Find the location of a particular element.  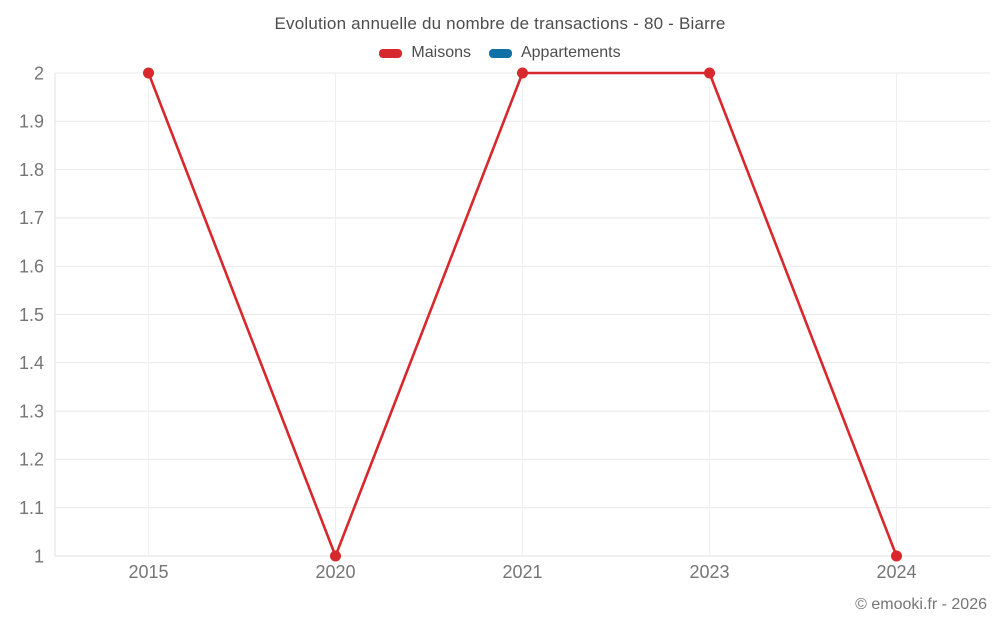

y-tick-label: 1.6 is located at coordinates (31, 267).